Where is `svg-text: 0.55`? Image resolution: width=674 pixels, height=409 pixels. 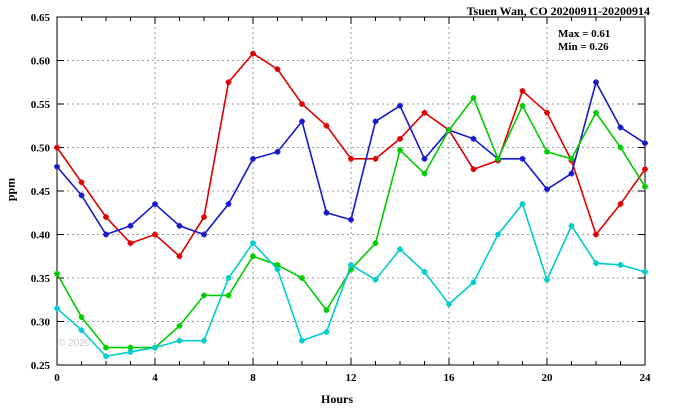 svg-text: 0.55 is located at coordinates (41, 105).